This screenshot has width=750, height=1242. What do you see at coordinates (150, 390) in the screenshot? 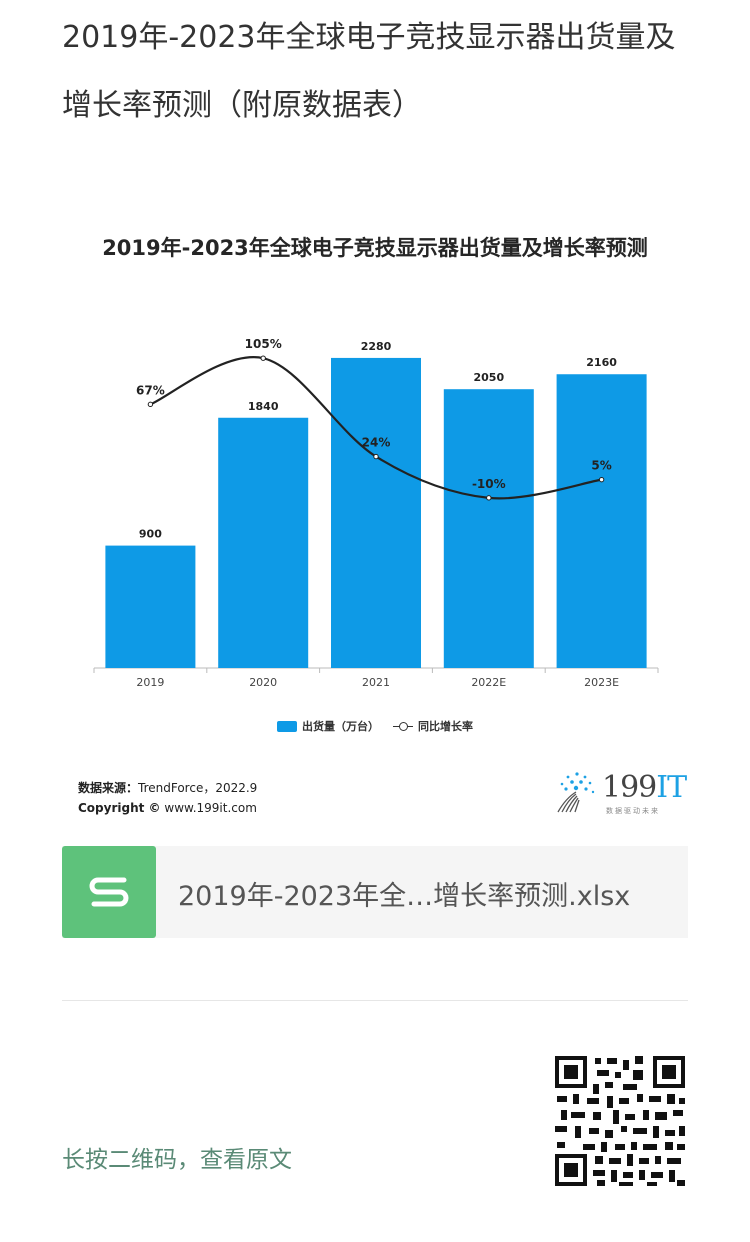
I see `growth-value-label: 67%` at bounding box center [150, 390].